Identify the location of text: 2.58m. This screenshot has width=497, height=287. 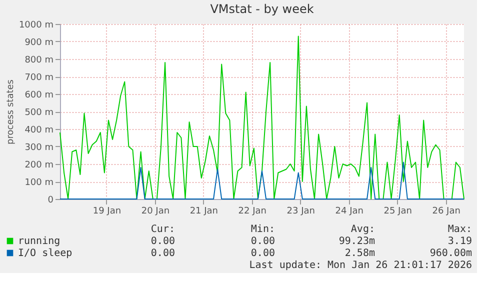
(359, 253).